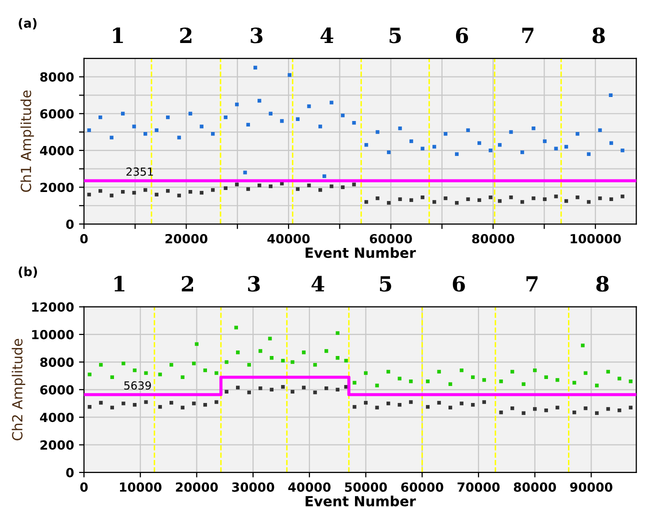 This screenshot has width=646, height=508. Describe the element at coordinates (288, 239) in the screenshot. I see `x-tick-label: 40000` at that location.